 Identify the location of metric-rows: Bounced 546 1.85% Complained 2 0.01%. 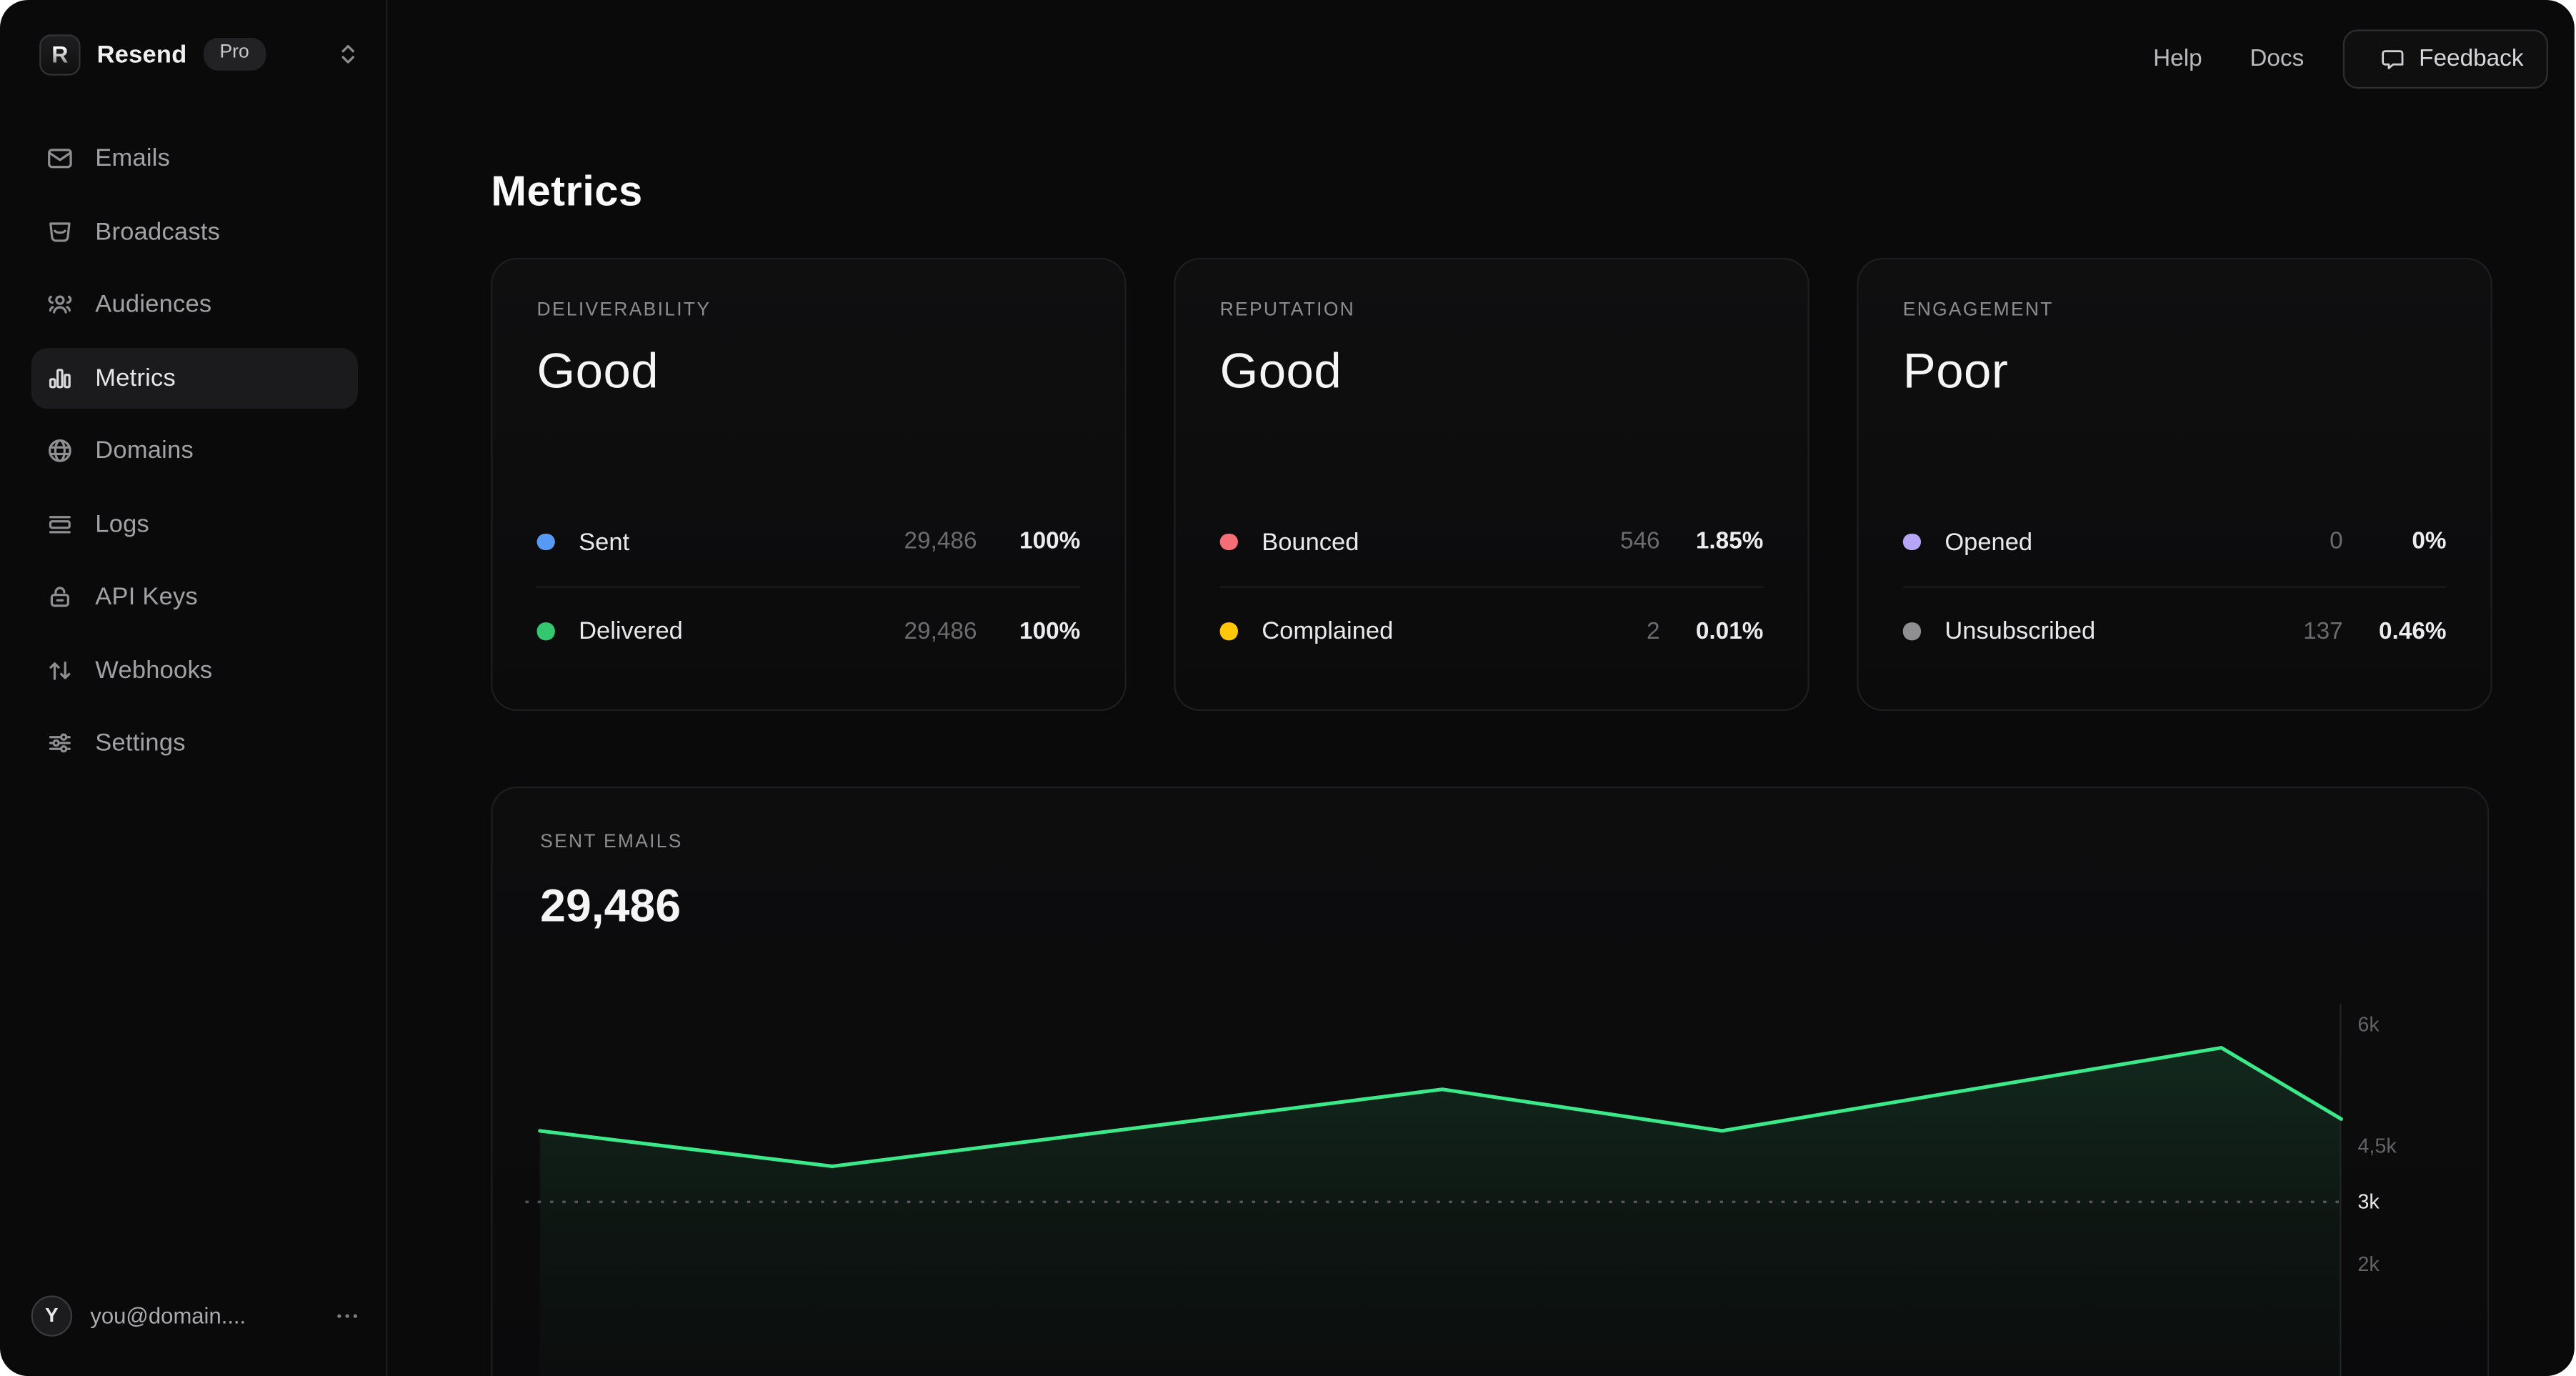
(1491, 586).